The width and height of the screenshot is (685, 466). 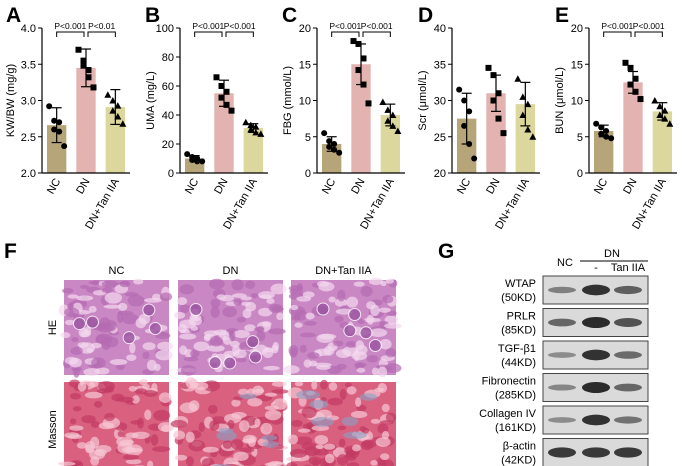 What do you see at coordinates (425, 15) in the screenshot?
I see `panel-letter-D: D` at bounding box center [425, 15].